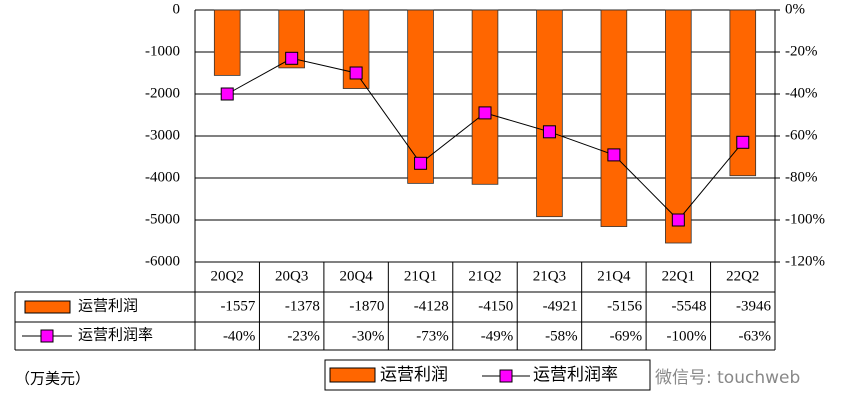  Describe the element at coordinates (162, 51) in the screenshot. I see `y-tick-label: -1000` at that location.